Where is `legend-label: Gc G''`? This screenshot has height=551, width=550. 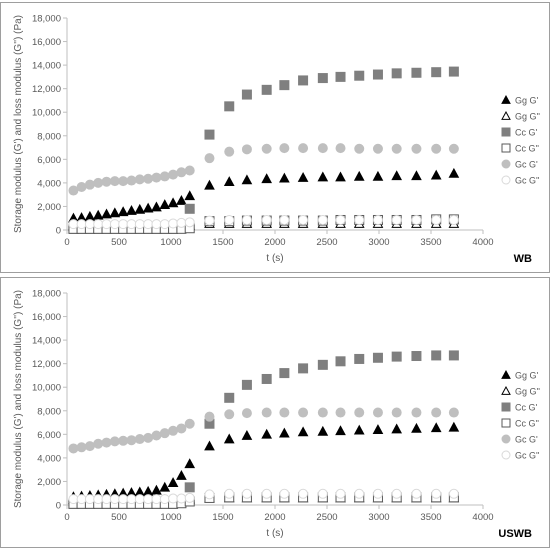 legend-label: Gc G'' is located at coordinates (527, 456).